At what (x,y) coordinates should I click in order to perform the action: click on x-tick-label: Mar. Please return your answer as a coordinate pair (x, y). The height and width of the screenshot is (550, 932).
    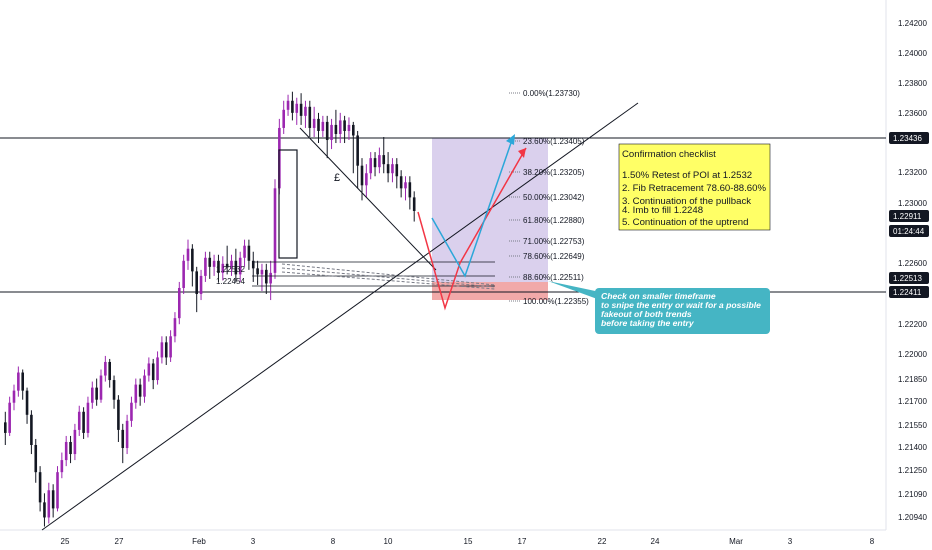
    Looking at the image, I should click on (736, 541).